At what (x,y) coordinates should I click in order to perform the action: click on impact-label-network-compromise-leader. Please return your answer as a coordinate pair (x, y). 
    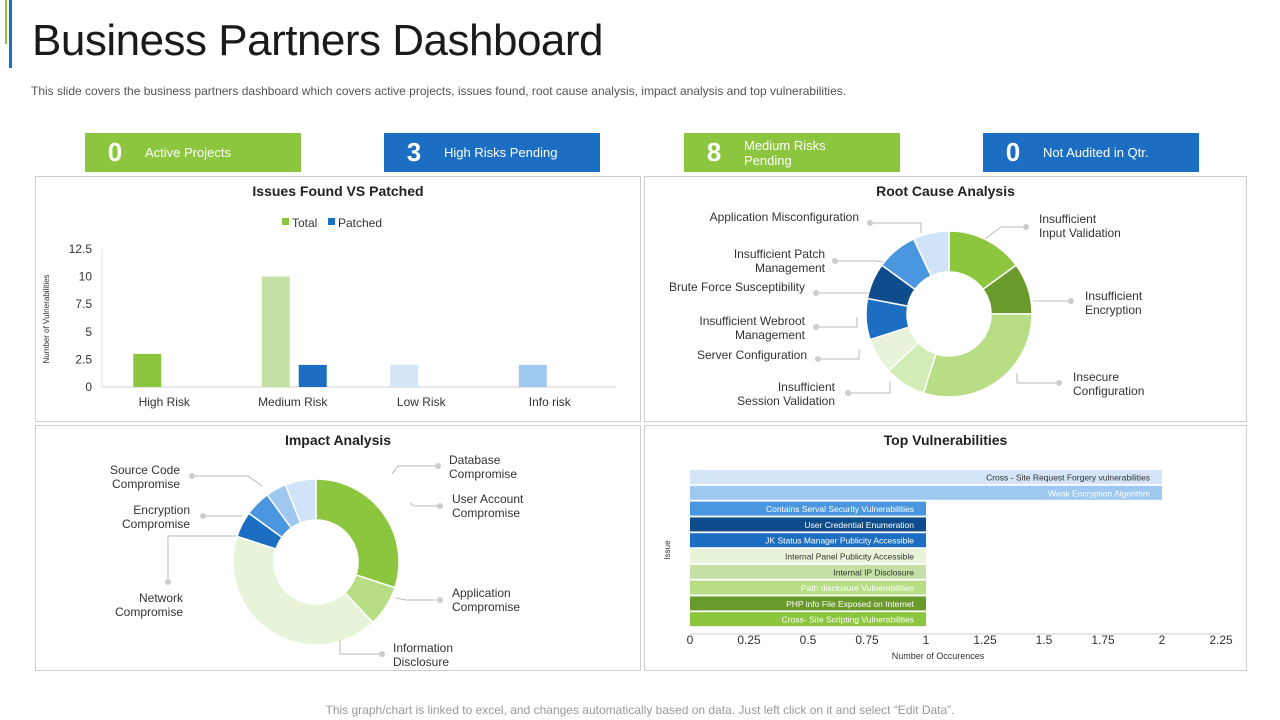
    Looking at the image, I should click on (201, 558).